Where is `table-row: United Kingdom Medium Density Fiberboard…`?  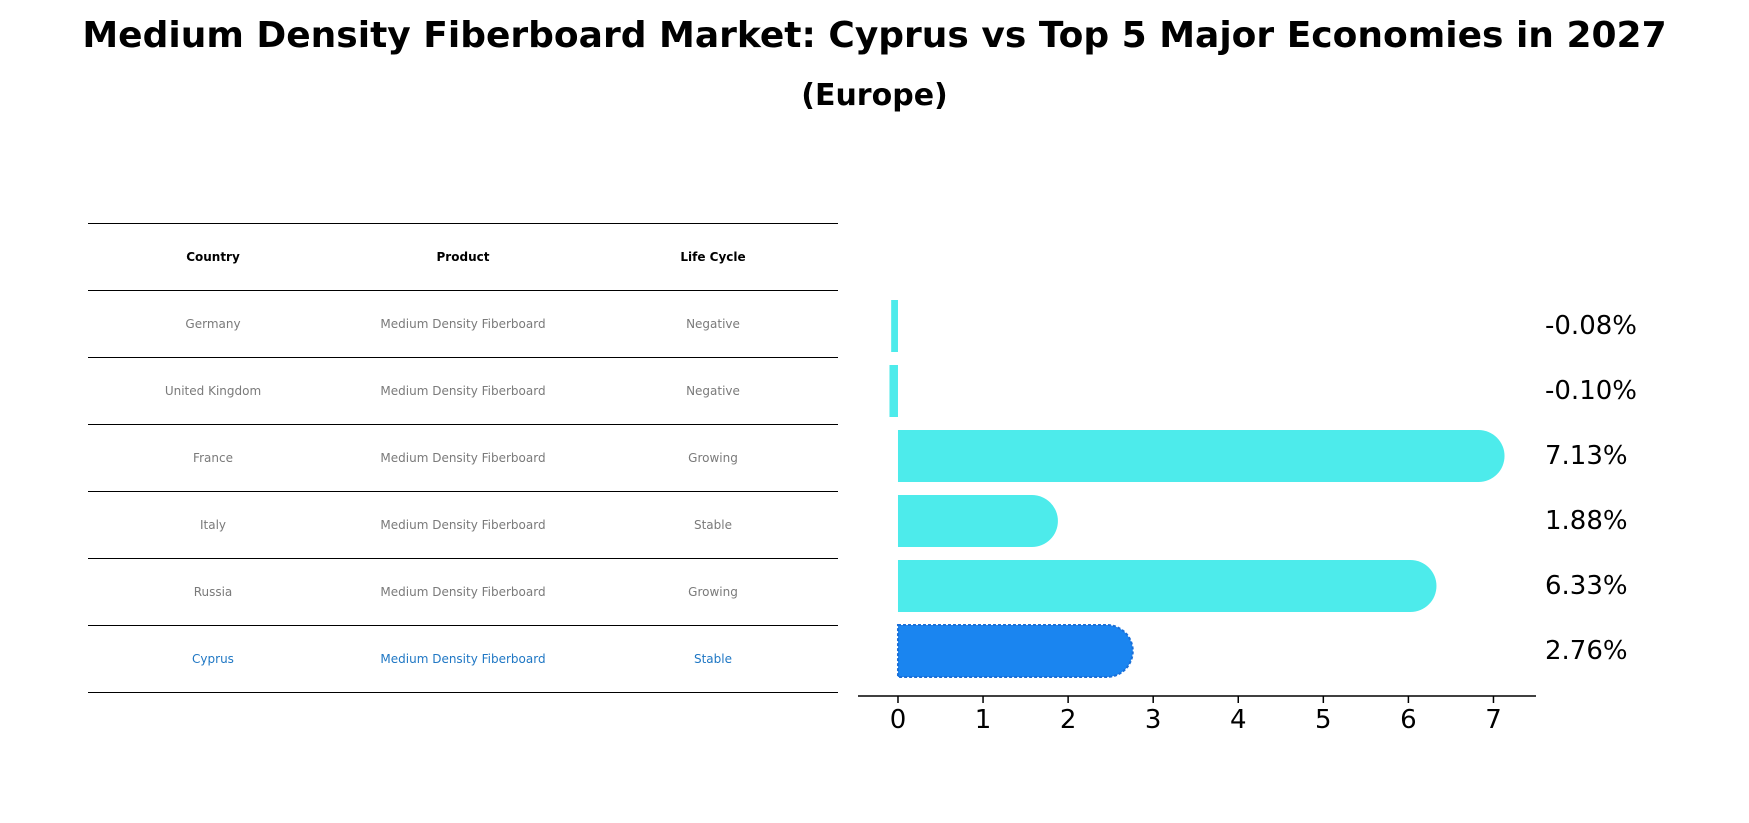 table-row: United Kingdom Medium Density Fiberboard… is located at coordinates (463, 391).